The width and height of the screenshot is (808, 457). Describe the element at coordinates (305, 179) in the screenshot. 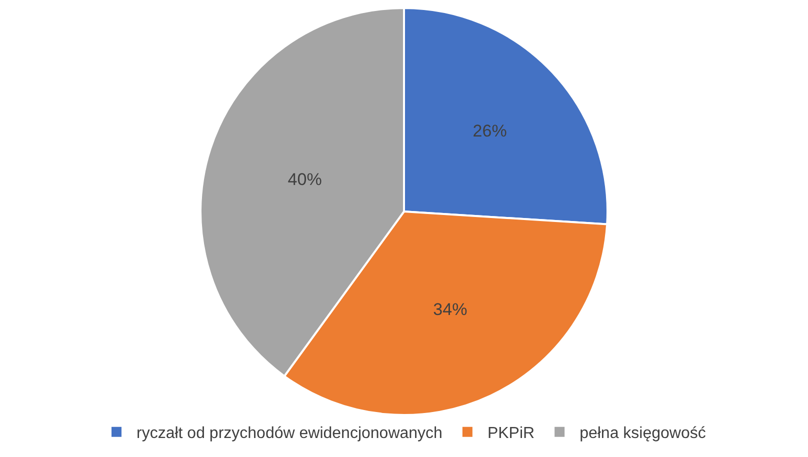

I see `data-label: 40%` at that location.